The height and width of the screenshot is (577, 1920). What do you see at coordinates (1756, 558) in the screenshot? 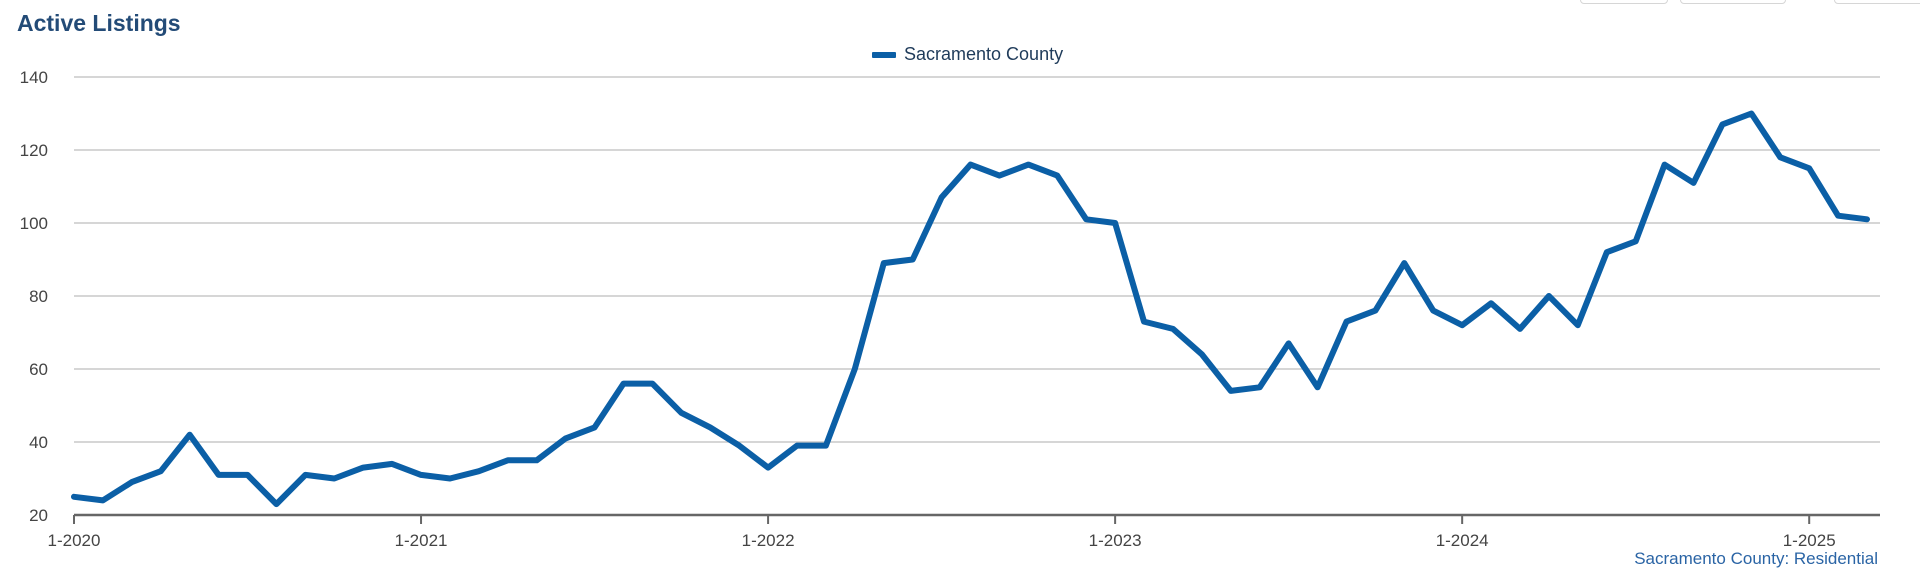
I see `chart-source-label: Sacramento County: Residential` at bounding box center [1756, 558].